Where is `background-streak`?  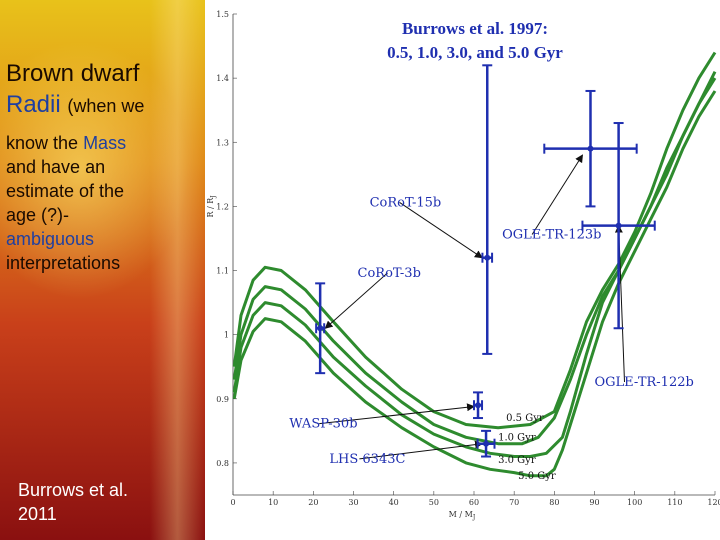
background-streak is located at coordinates (177, 270).